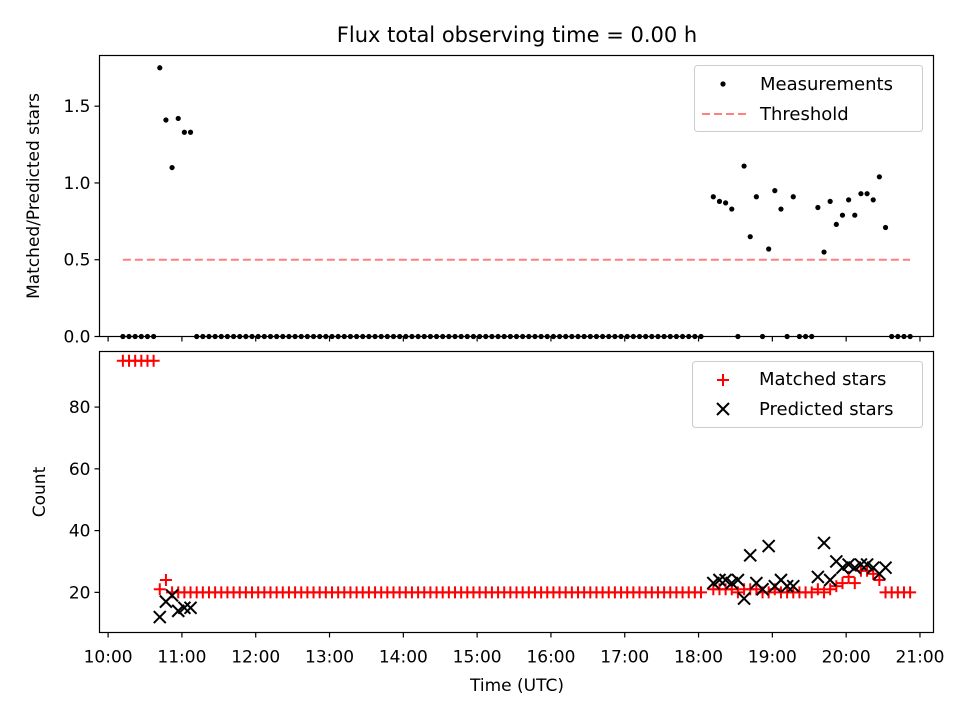 Image resolution: width=960 pixels, height=720 pixels. What do you see at coordinates (550, 658) in the screenshot?
I see `x-tick-label: 16:00` at bounding box center [550, 658].